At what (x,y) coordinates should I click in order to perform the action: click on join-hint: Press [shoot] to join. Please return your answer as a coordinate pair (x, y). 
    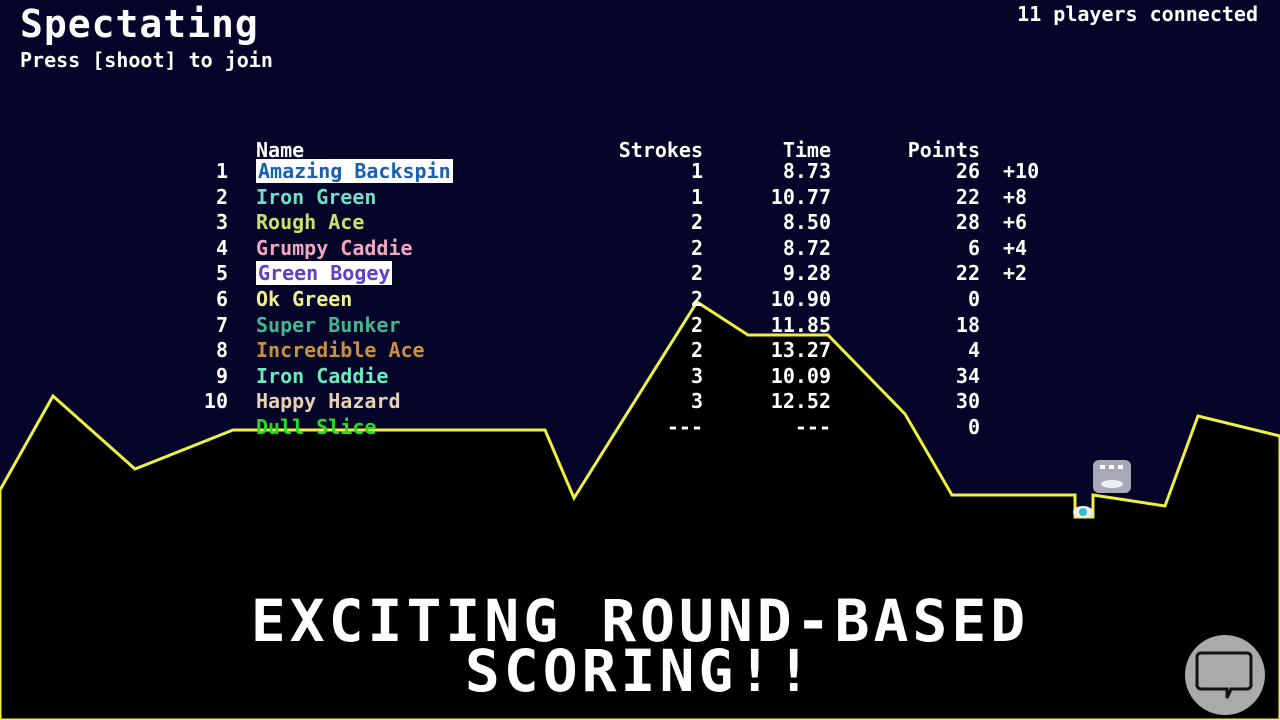
    Looking at the image, I should click on (146, 60).